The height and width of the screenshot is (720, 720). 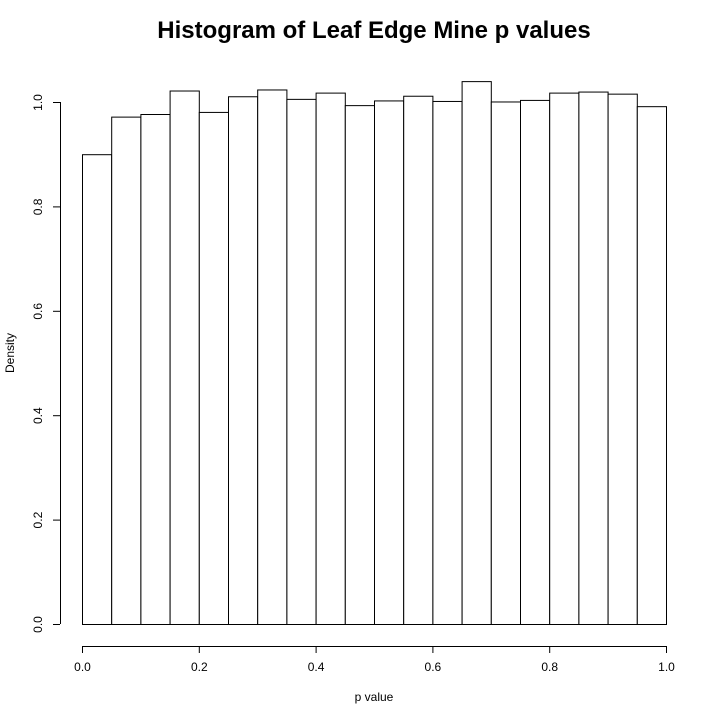 What do you see at coordinates (38, 519) in the screenshot?
I see `y-tick-label: 0.2` at bounding box center [38, 519].